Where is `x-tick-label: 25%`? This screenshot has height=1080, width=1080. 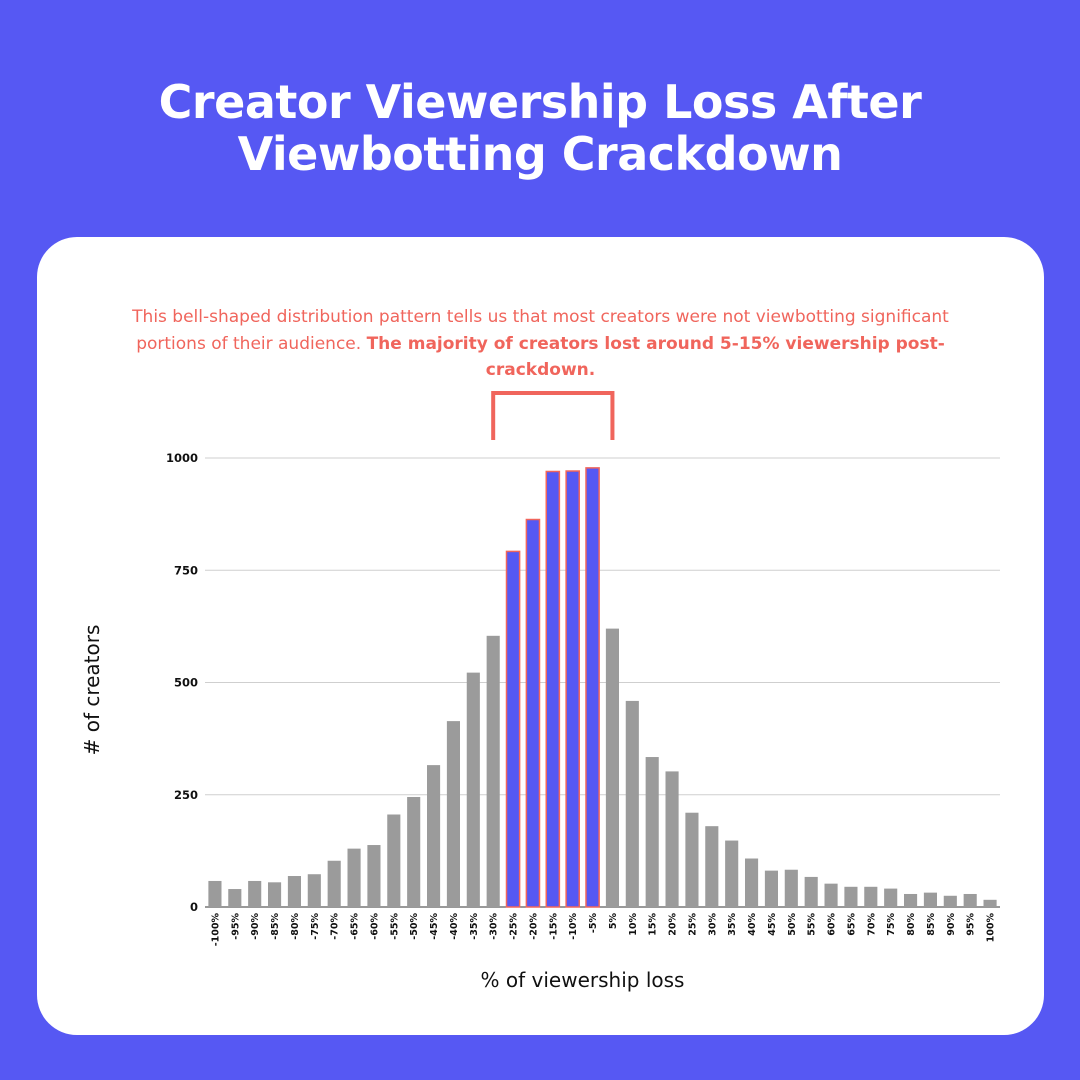
x-tick-label: 25% is located at coordinates (692, 924).